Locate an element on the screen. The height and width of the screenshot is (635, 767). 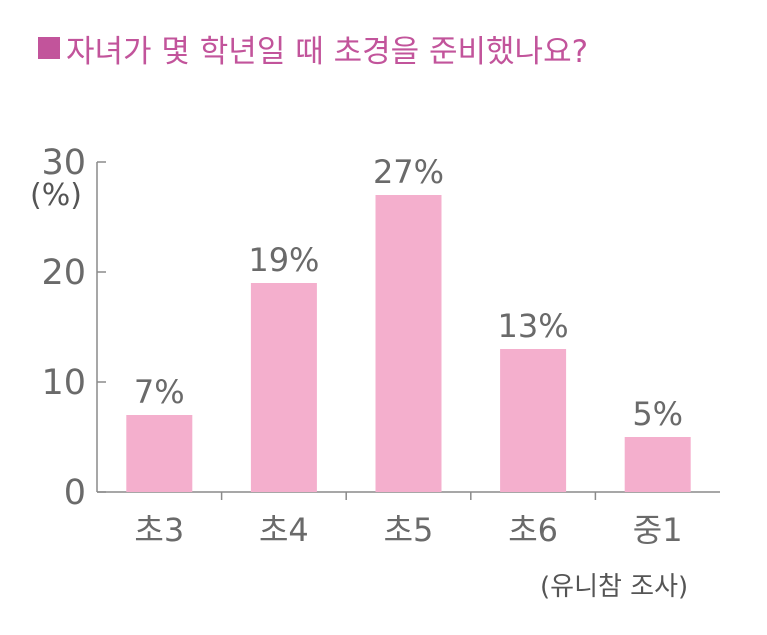
x-tick-label: 초6 is located at coordinates (533, 530).